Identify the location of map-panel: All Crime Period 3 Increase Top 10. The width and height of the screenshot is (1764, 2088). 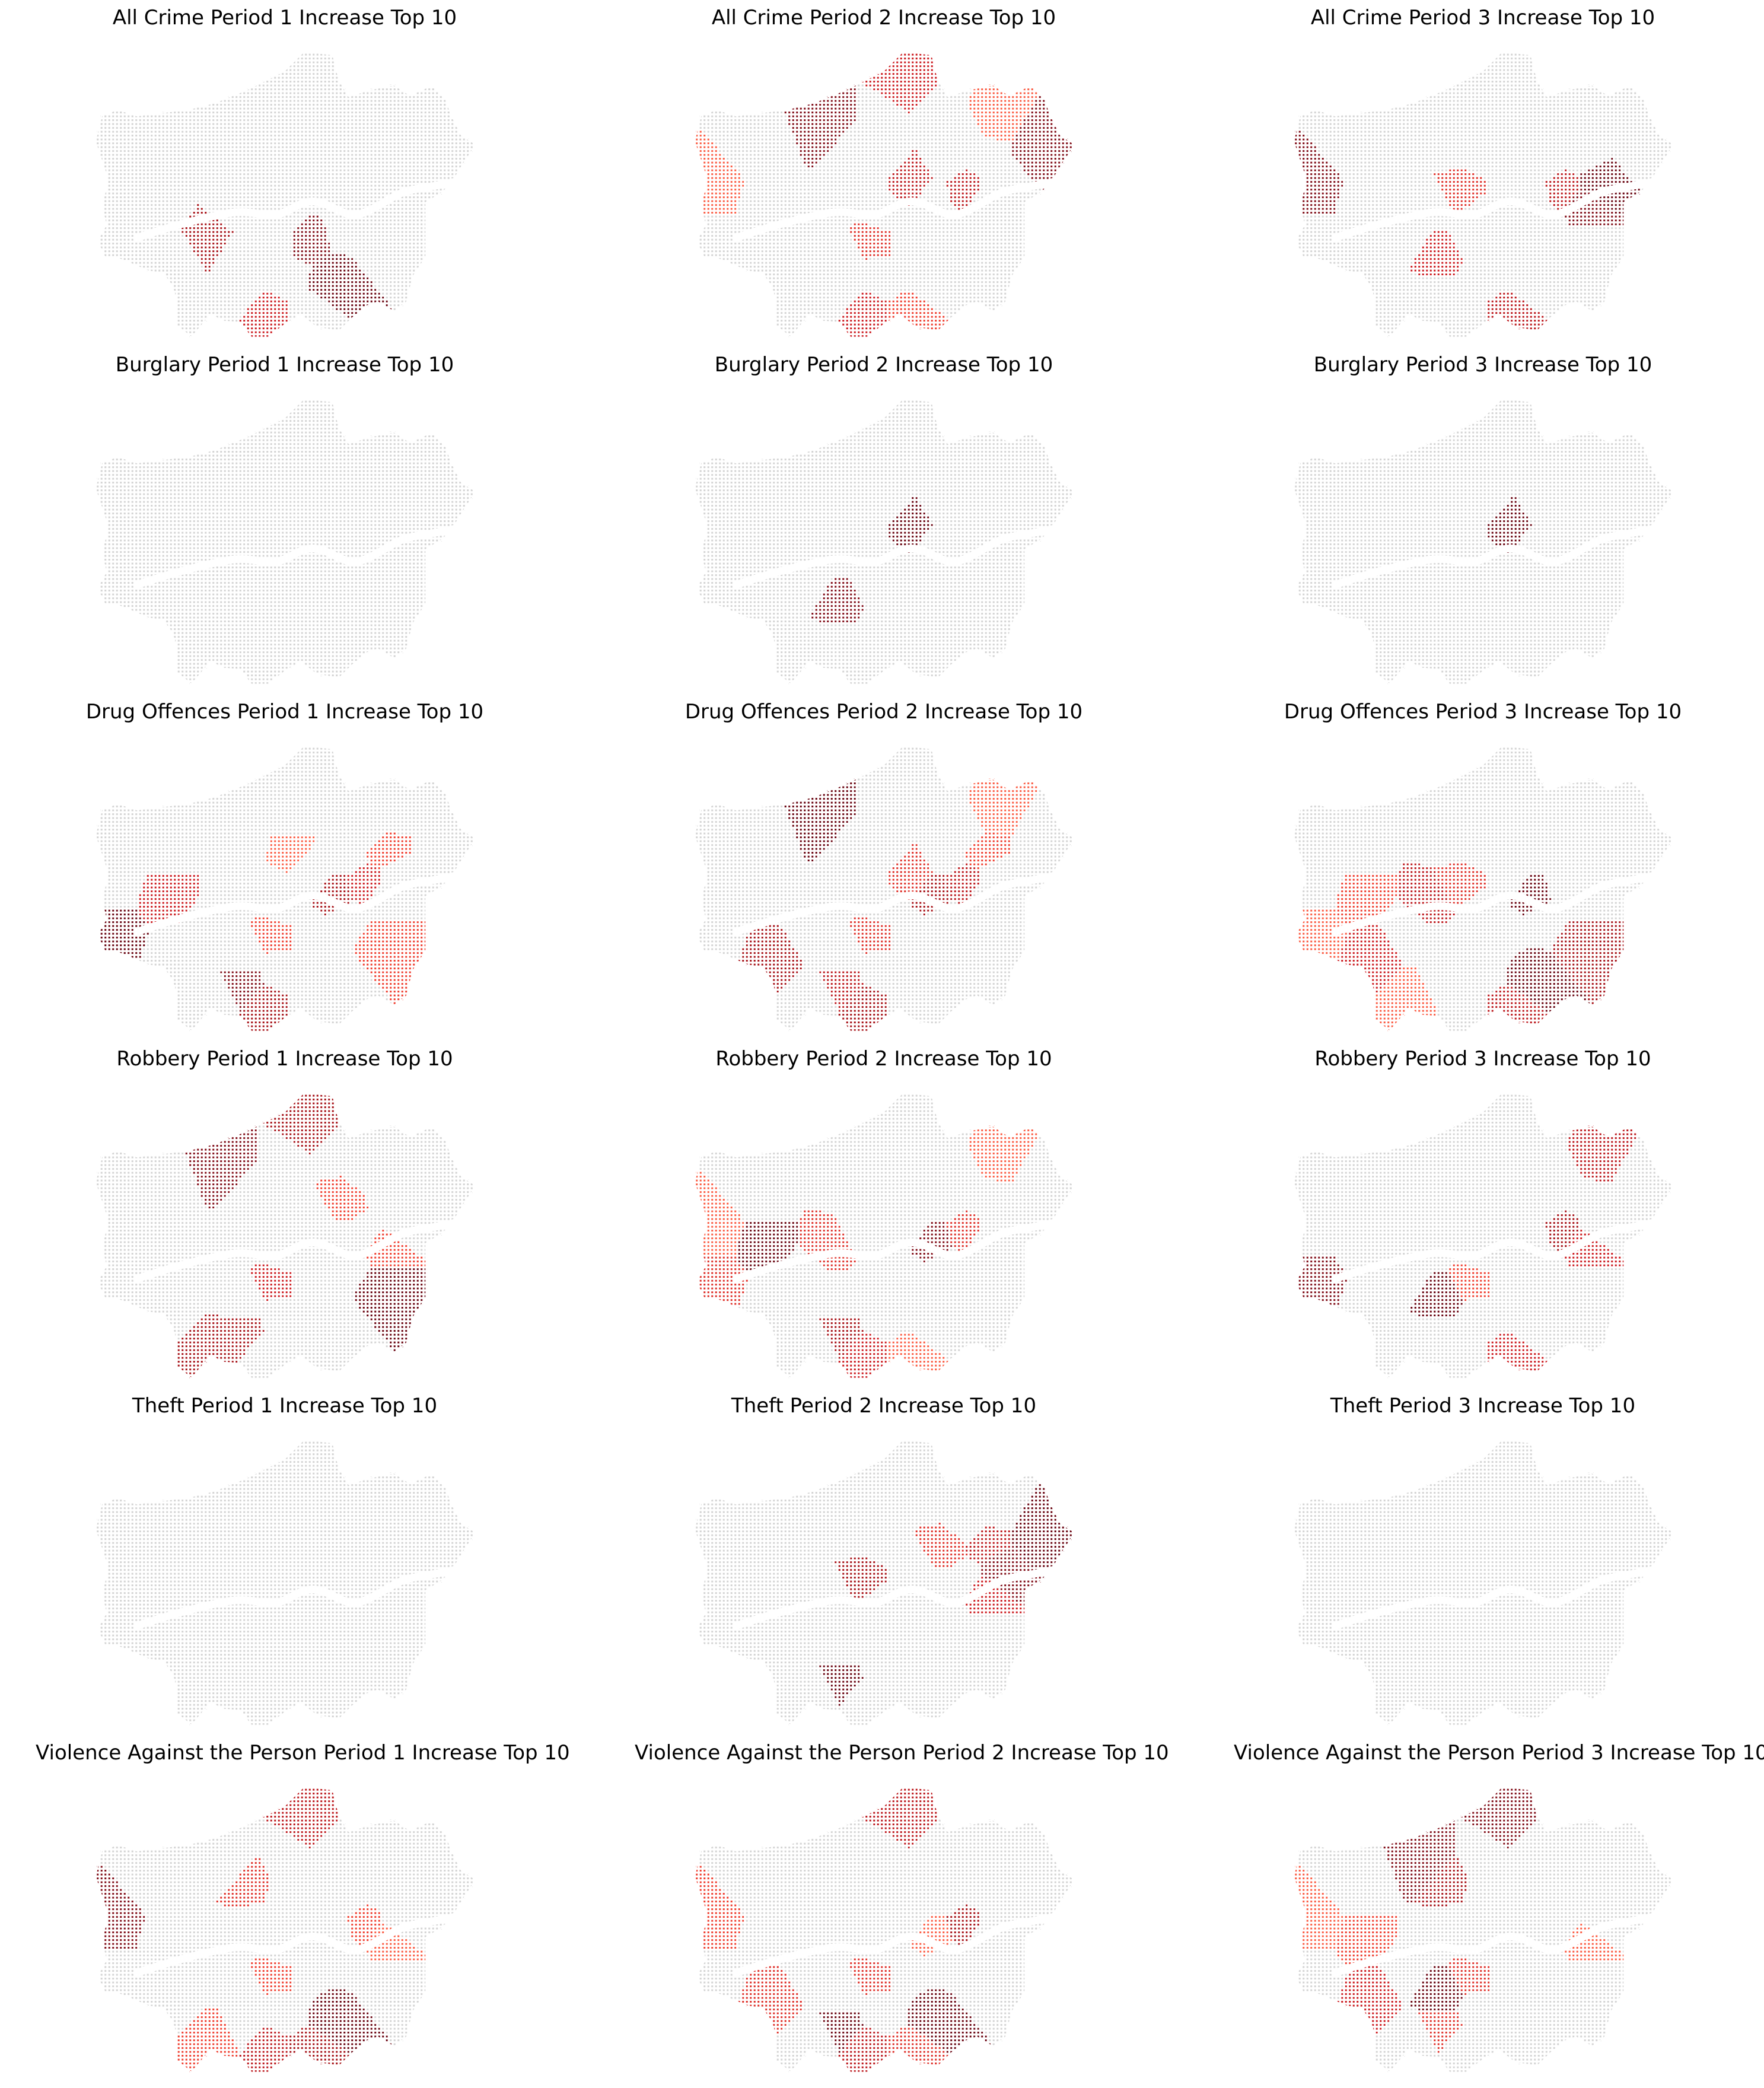
(1483, 178).